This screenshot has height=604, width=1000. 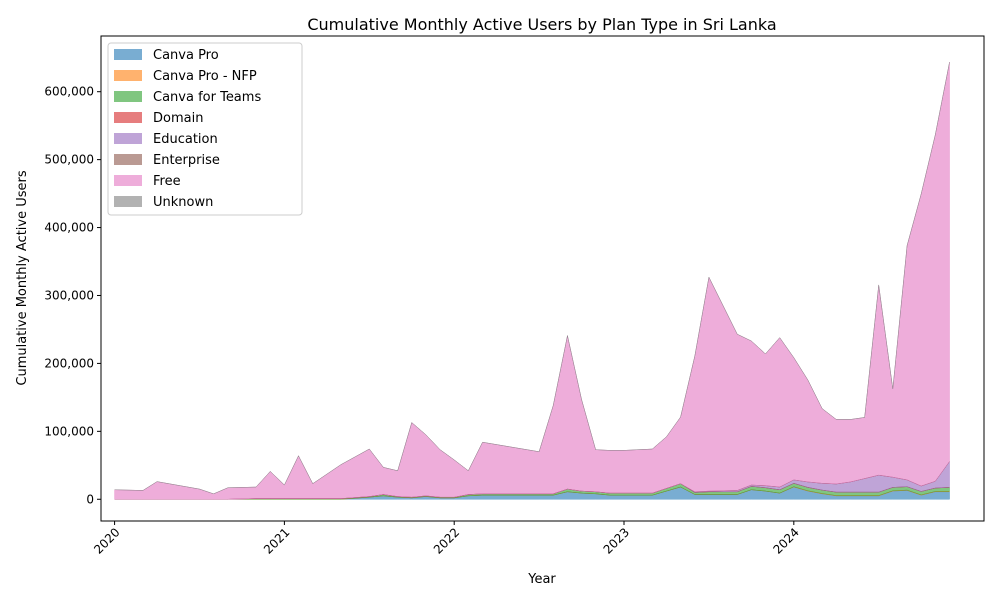 What do you see at coordinates (128, 54) in the screenshot?
I see `legend-swatch-canva-pro` at bounding box center [128, 54].